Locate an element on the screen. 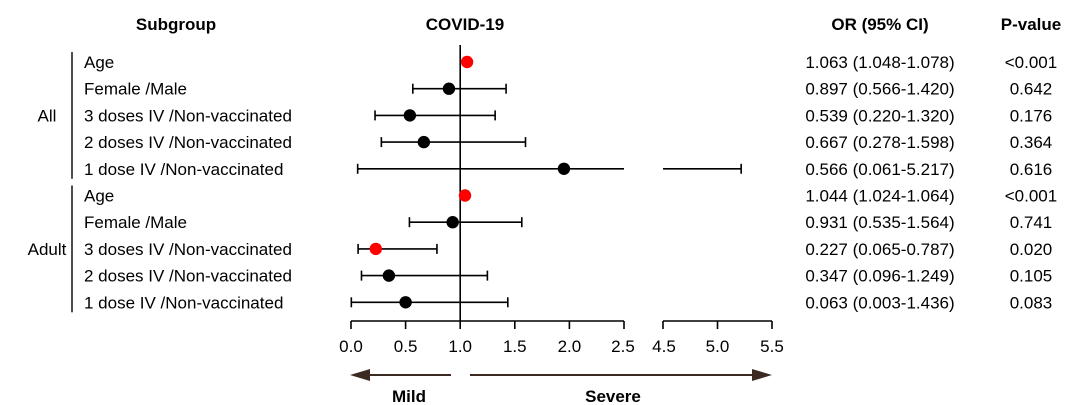  row-all-1-point is located at coordinates (467, 62).